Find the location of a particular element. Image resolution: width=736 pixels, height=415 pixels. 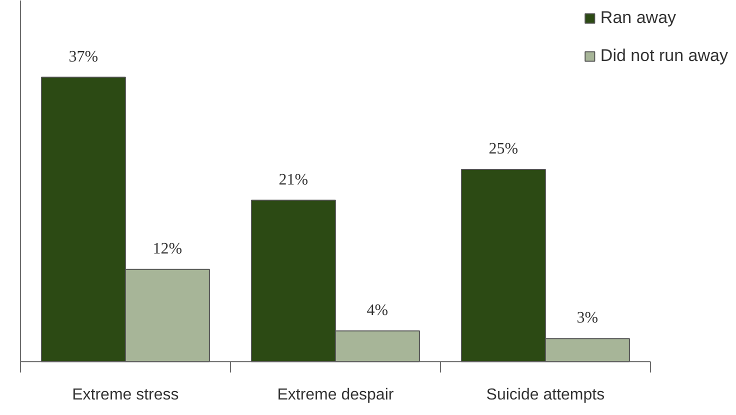

data-label: 12% is located at coordinates (167, 249).